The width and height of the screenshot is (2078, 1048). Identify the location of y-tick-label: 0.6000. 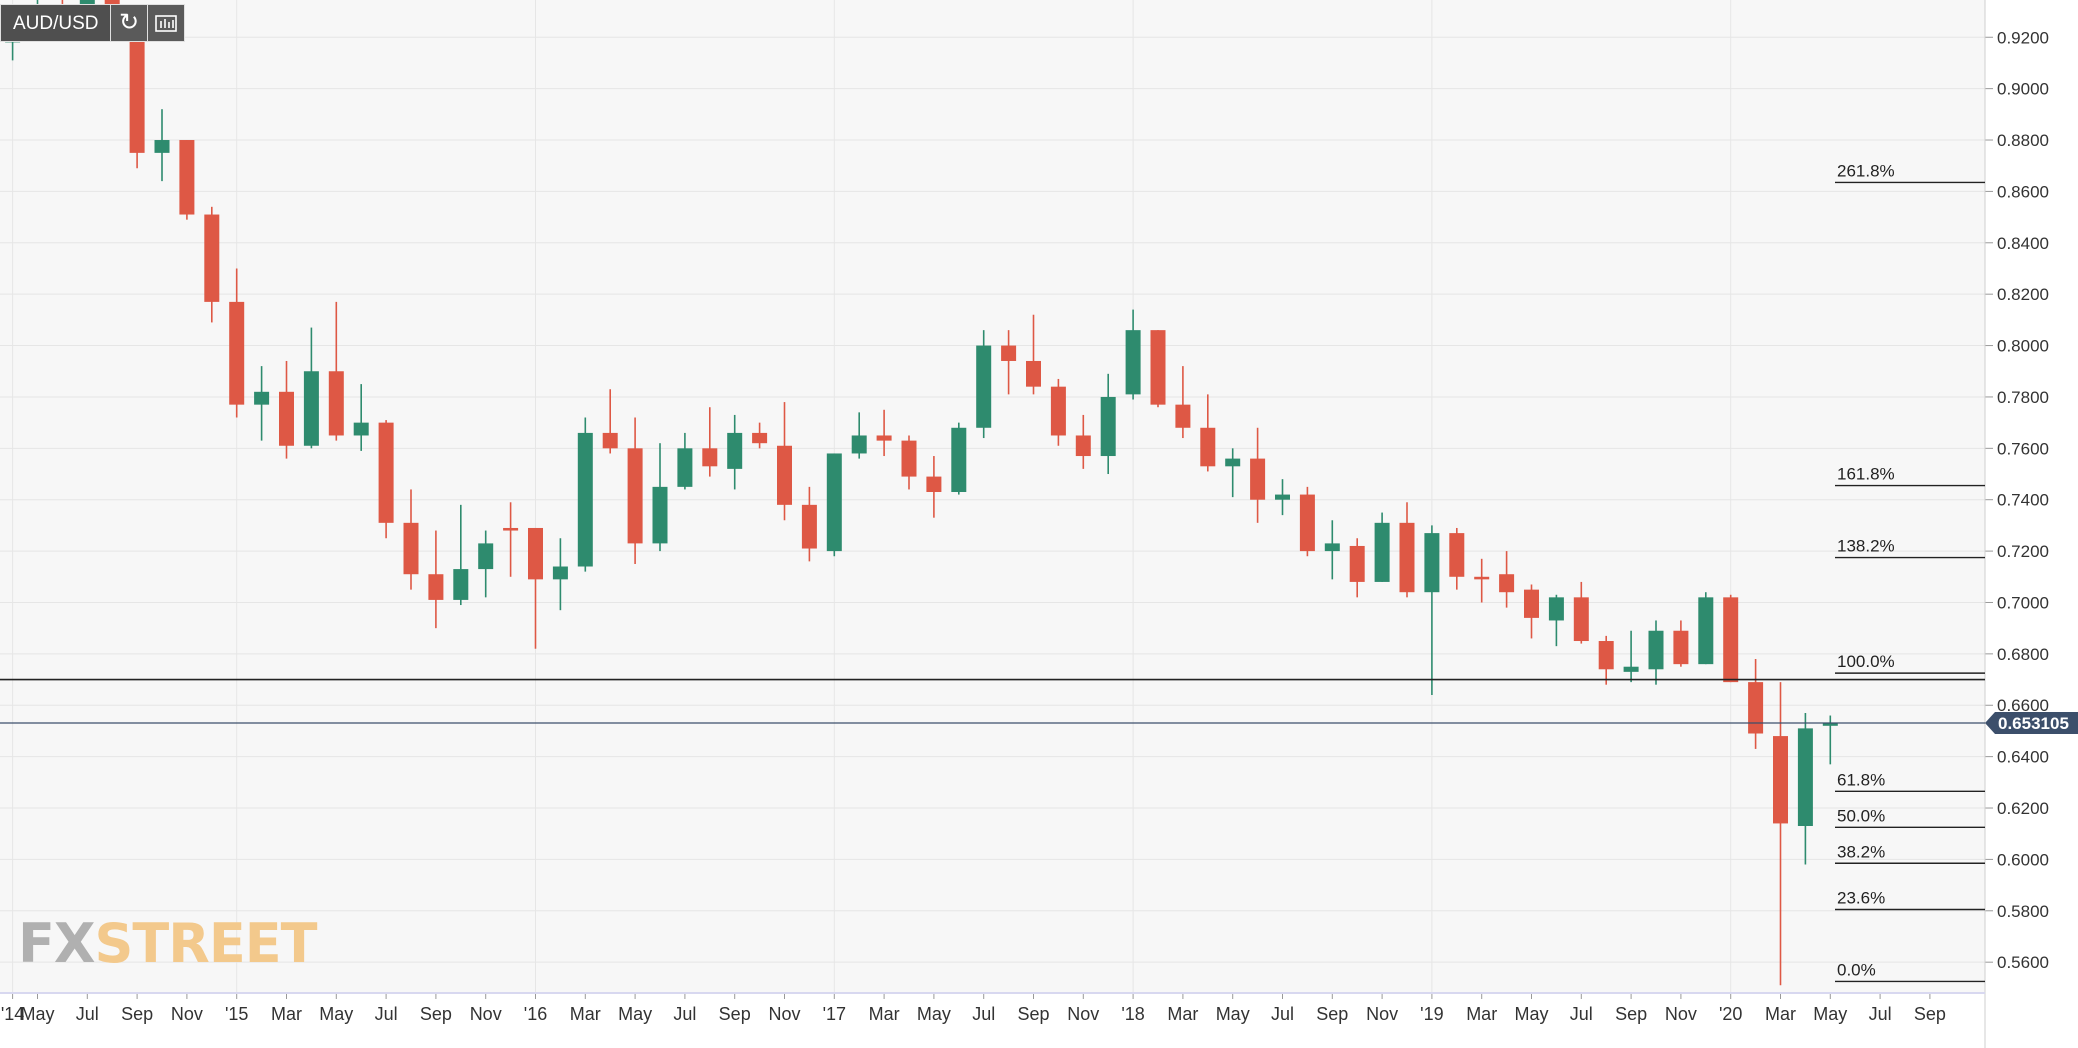
(2023, 859).